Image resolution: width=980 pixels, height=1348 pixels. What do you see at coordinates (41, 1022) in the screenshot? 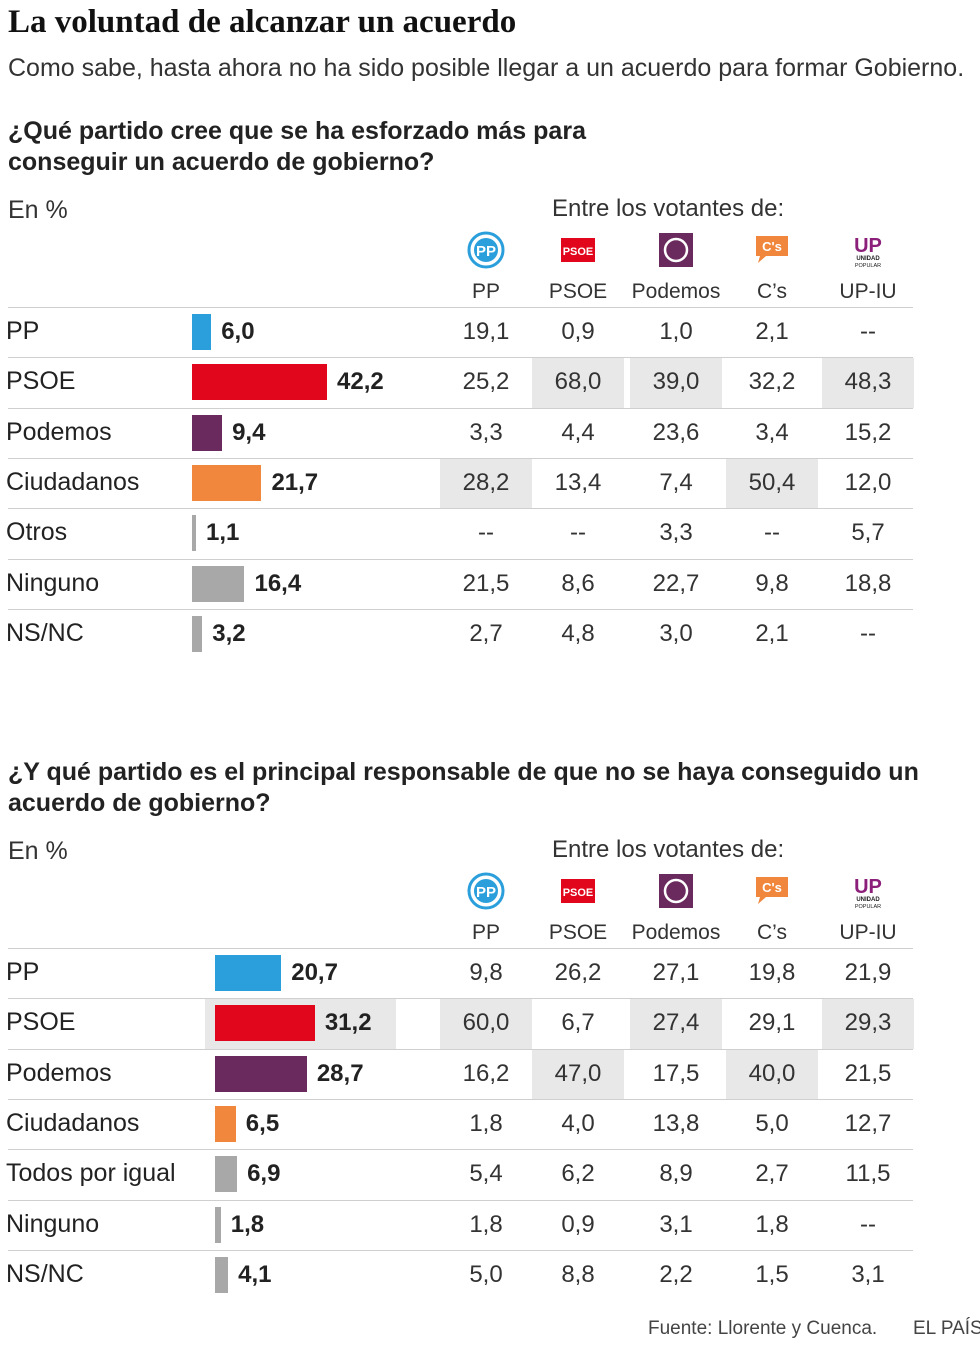
I see `row-label: PSOE` at bounding box center [41, 1022].